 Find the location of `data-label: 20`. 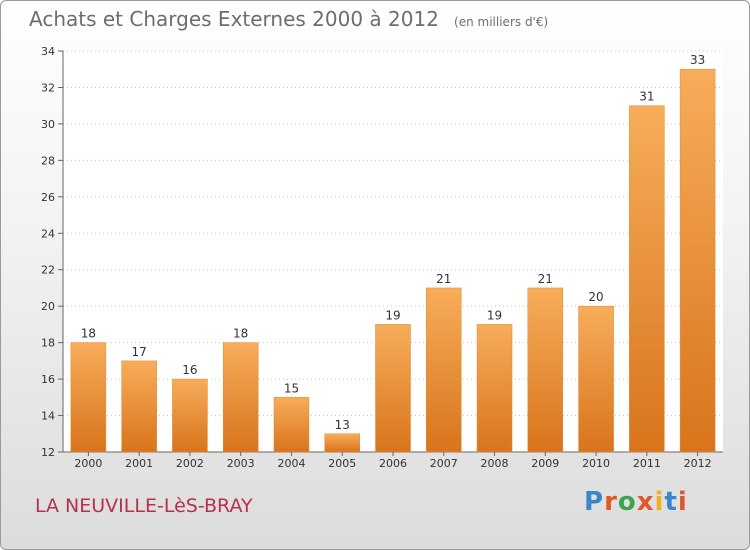

data-label: 20 is located at coordinates (595, 297).